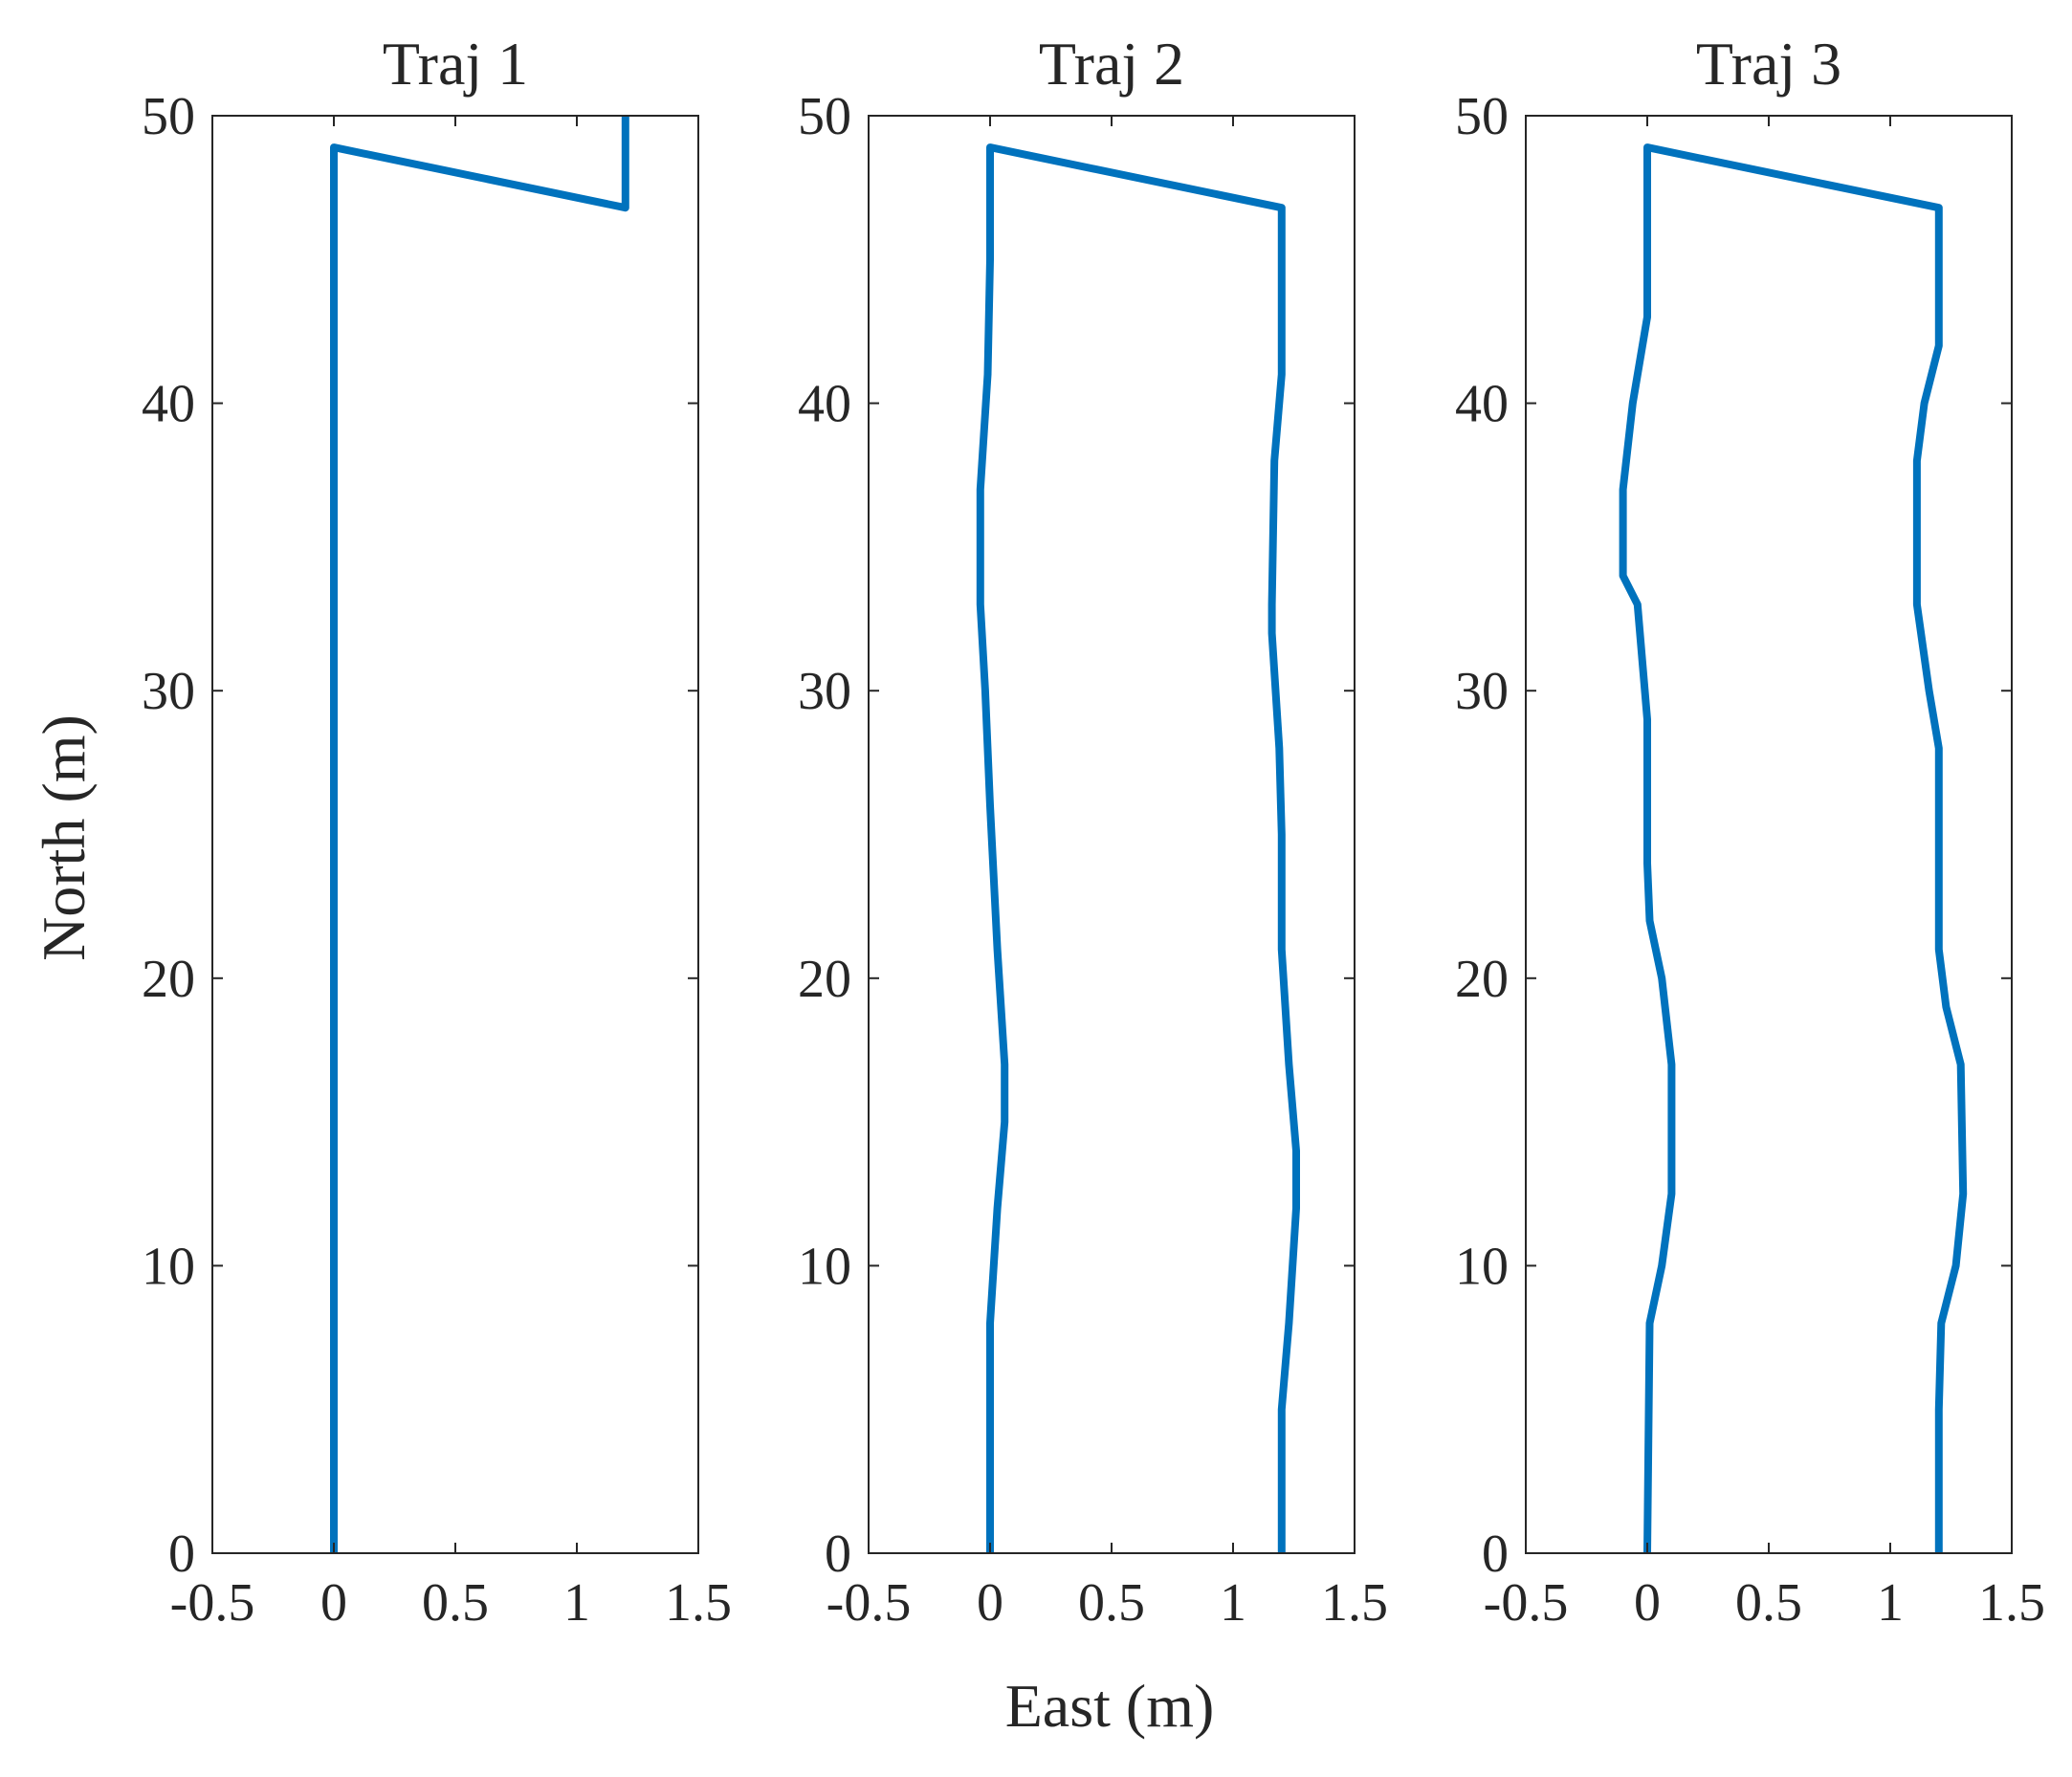 This screenshot has height=1777, width=2072. Describe the element at coordinates (1111, 64) in the screenshot. I see `panel-title: Traj 2` at that location.